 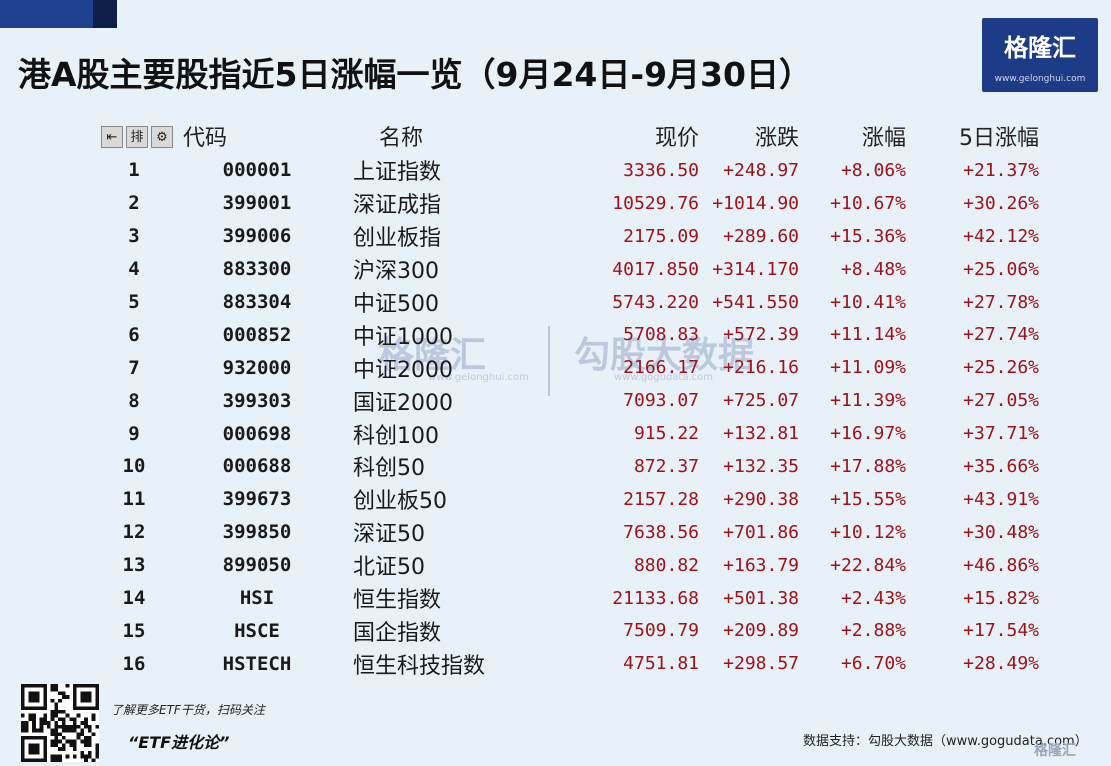 I want to click on row-pct5: +25.06%, so click(x=1001, y=269).